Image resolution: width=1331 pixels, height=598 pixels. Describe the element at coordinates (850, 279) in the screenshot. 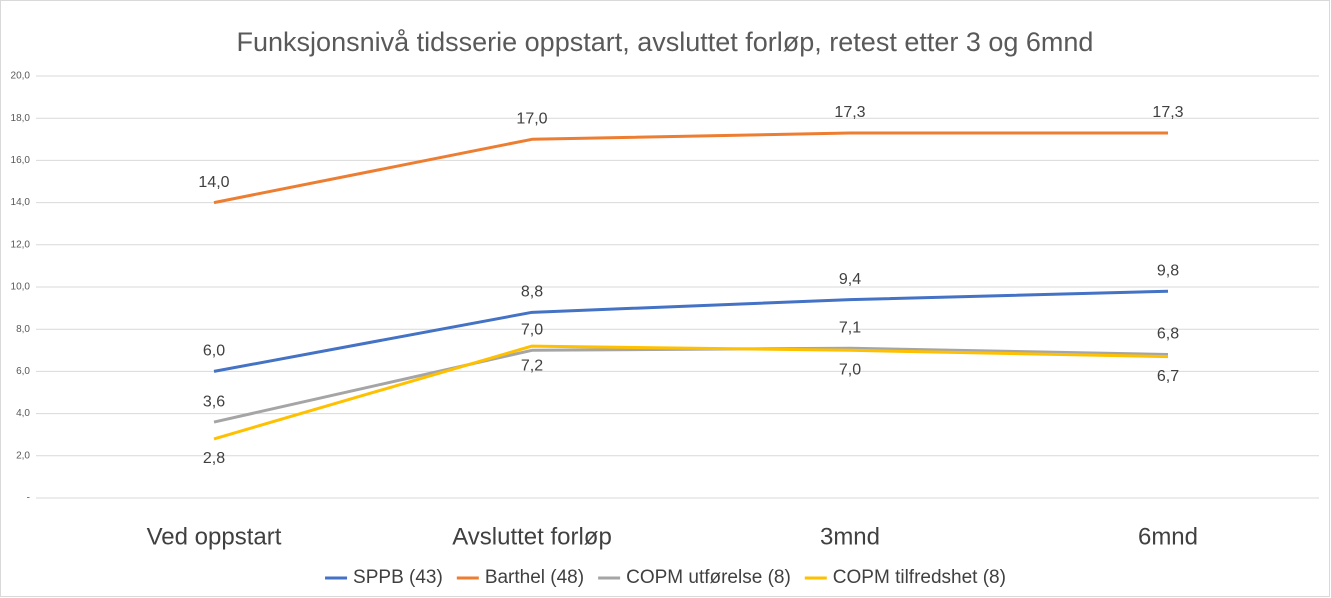

I see `data-label: 9,4` at that location.